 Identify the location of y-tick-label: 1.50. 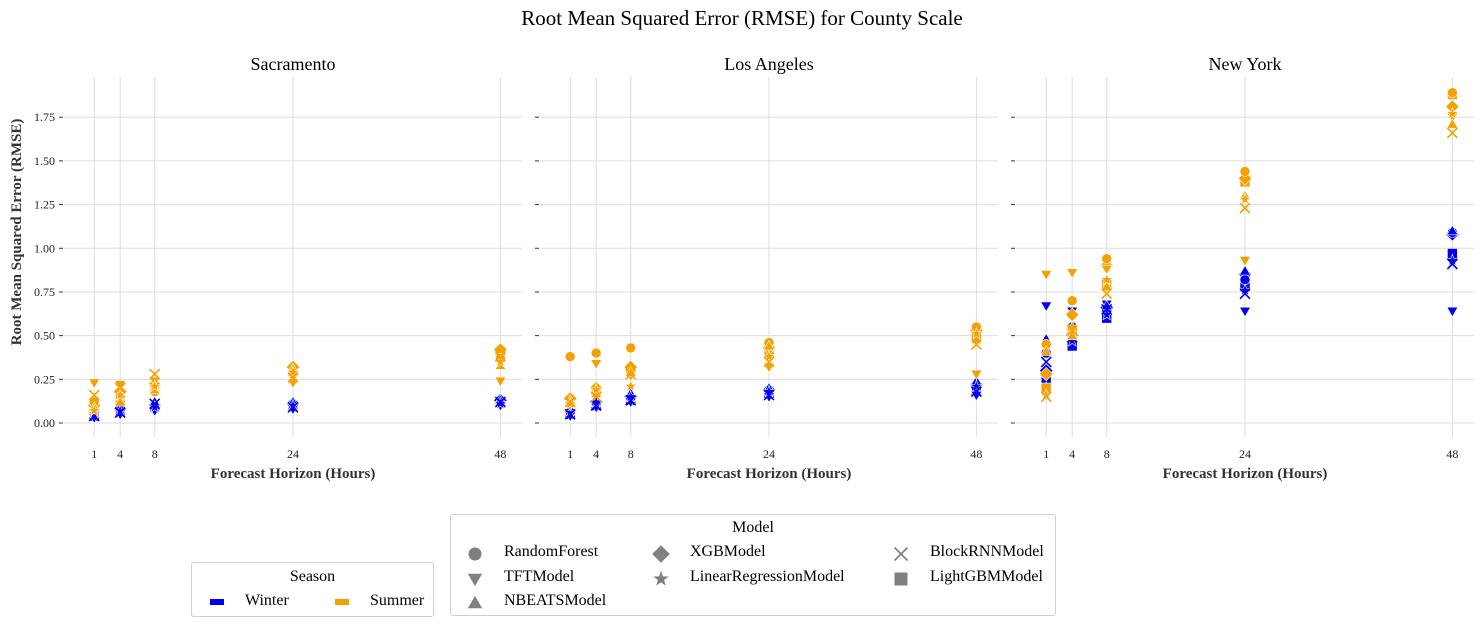
(44, 161).